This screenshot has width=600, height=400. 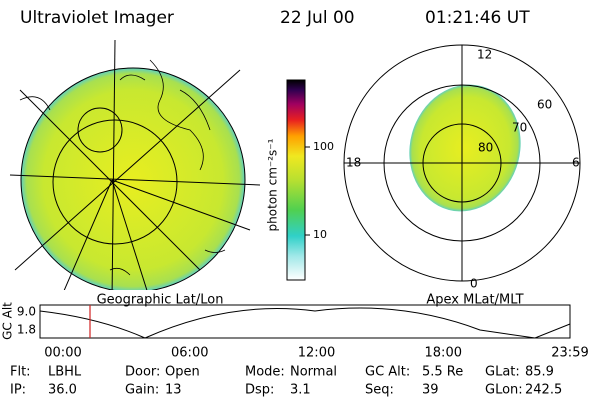 I want to click on altitude-ylabel: GC Alt, so click(x=8, y=321).